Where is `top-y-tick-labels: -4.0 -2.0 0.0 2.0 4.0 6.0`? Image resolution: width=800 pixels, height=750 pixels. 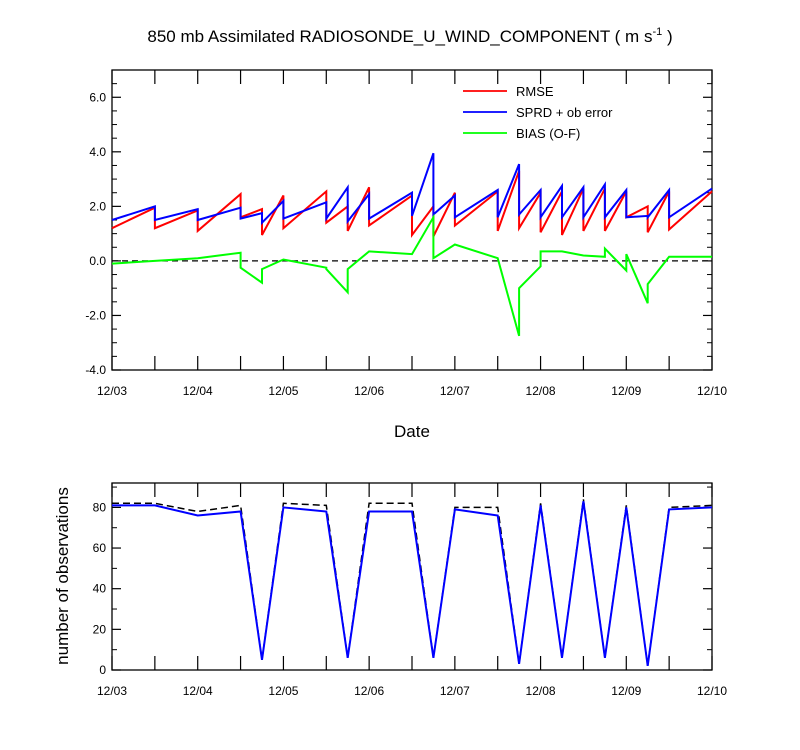
top-y-tick-labels: -4.0 -2.0 0.0 2.0 4.0 6.0 is located at coordinates (95, 233).